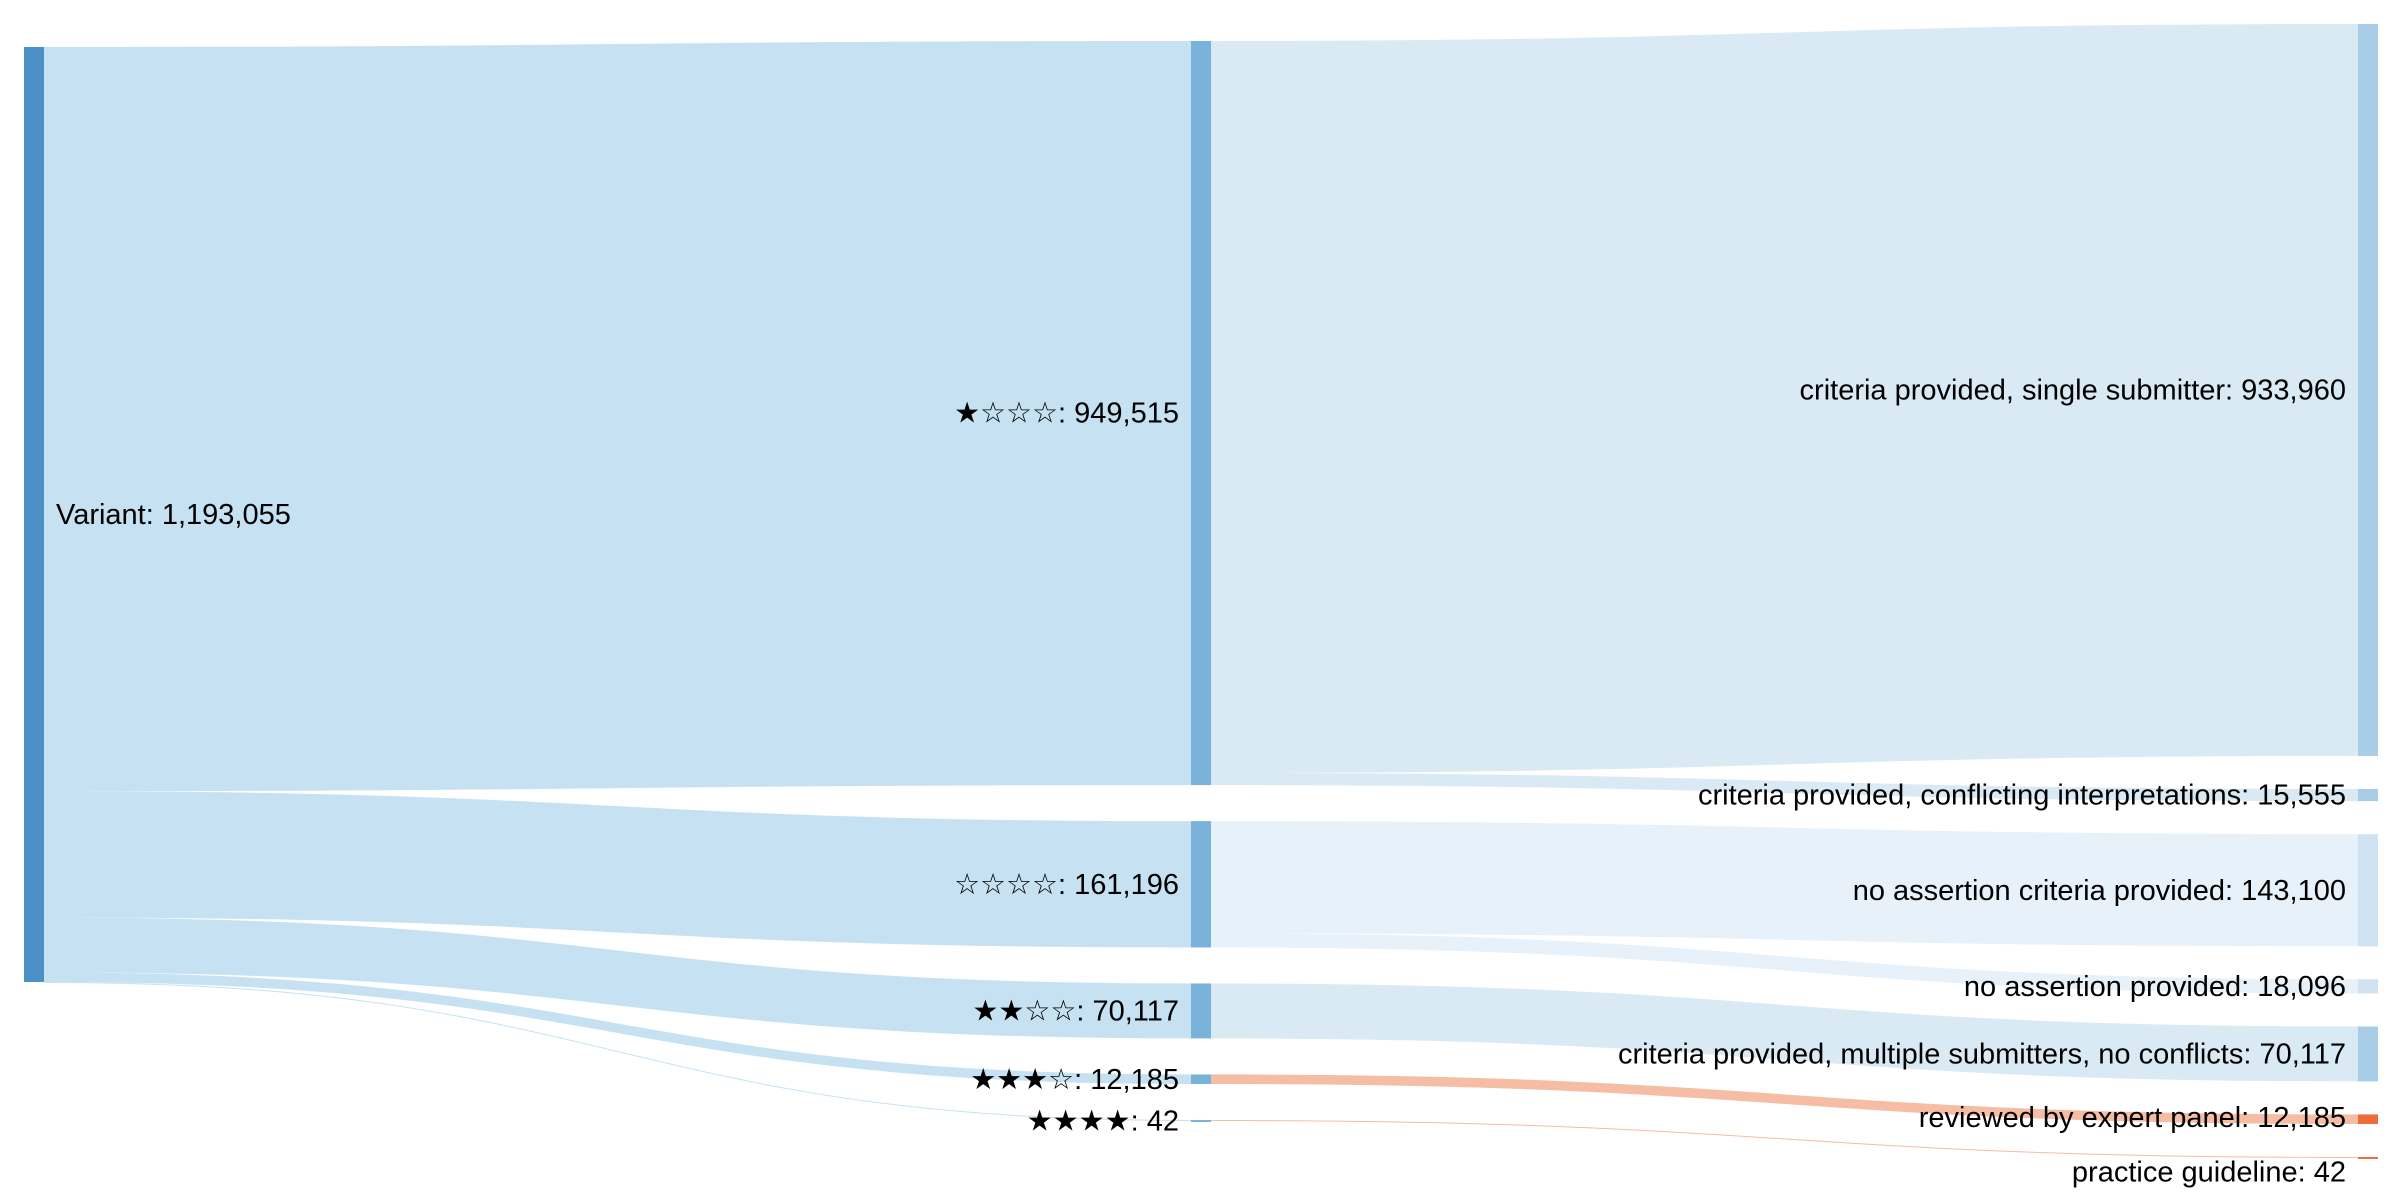 This screenshot has height=1200, width=2400. What do you see at coordinates (1201, 1011) in the screenshot?
I see `node-star2` at bounding box center [1201, 1011].